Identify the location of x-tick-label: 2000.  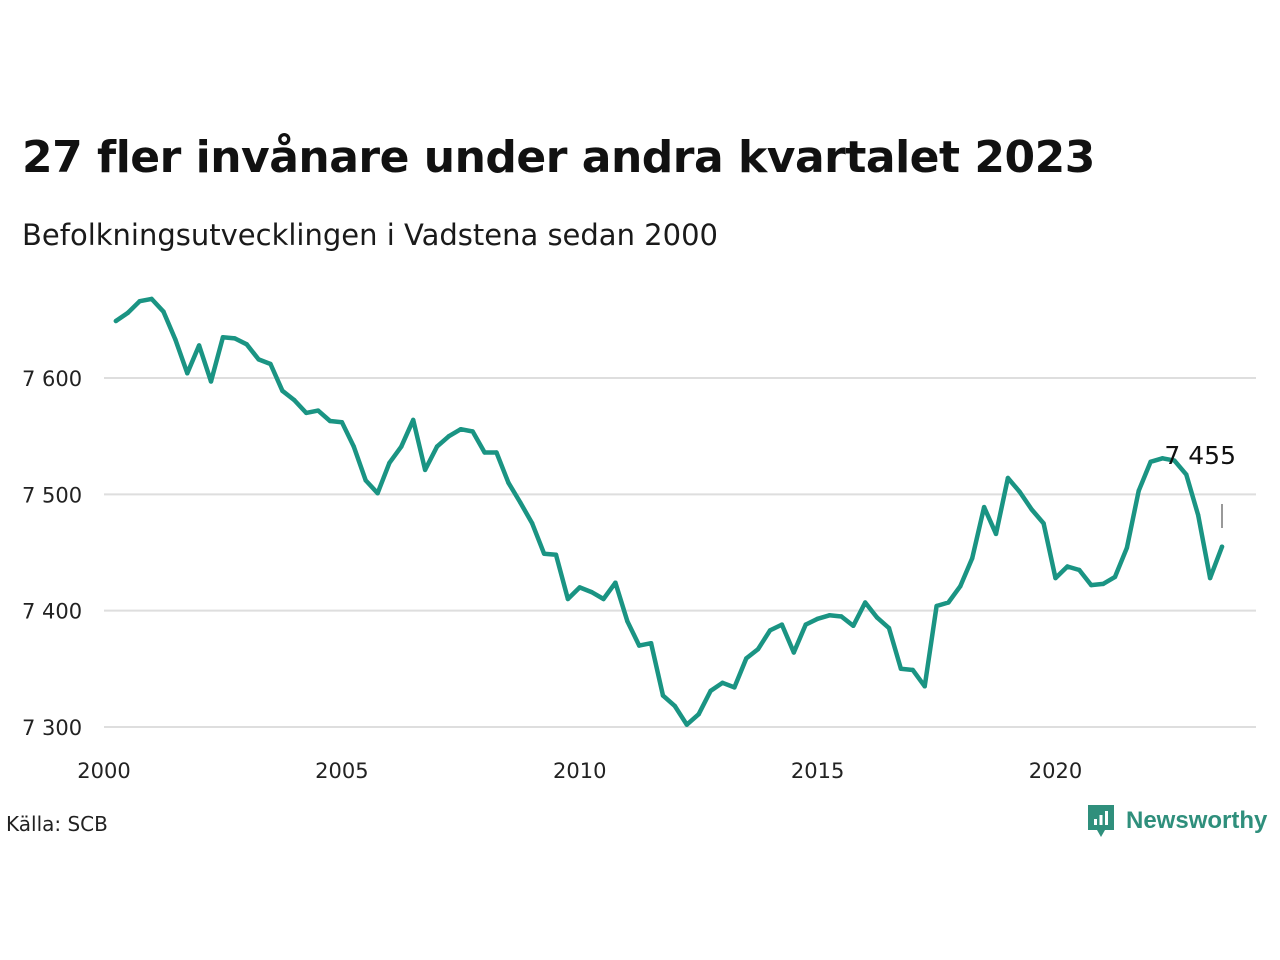
(103, 771).